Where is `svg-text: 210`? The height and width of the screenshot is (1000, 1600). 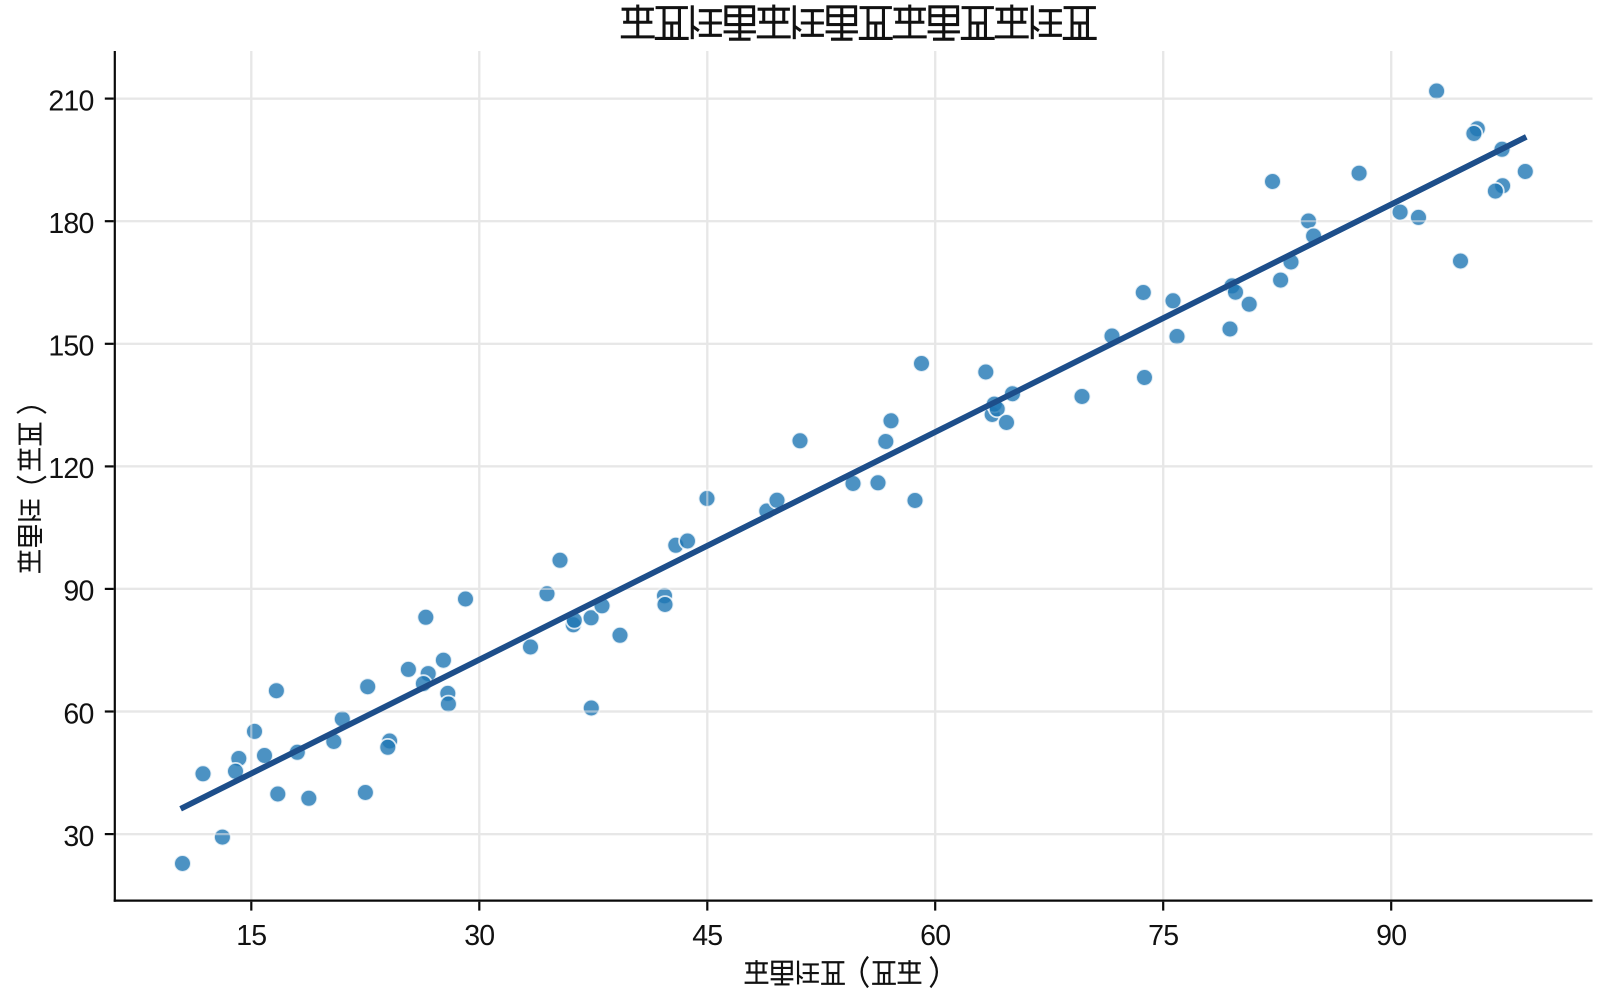 svg-text: 210 is located at coordinates (70, 101).